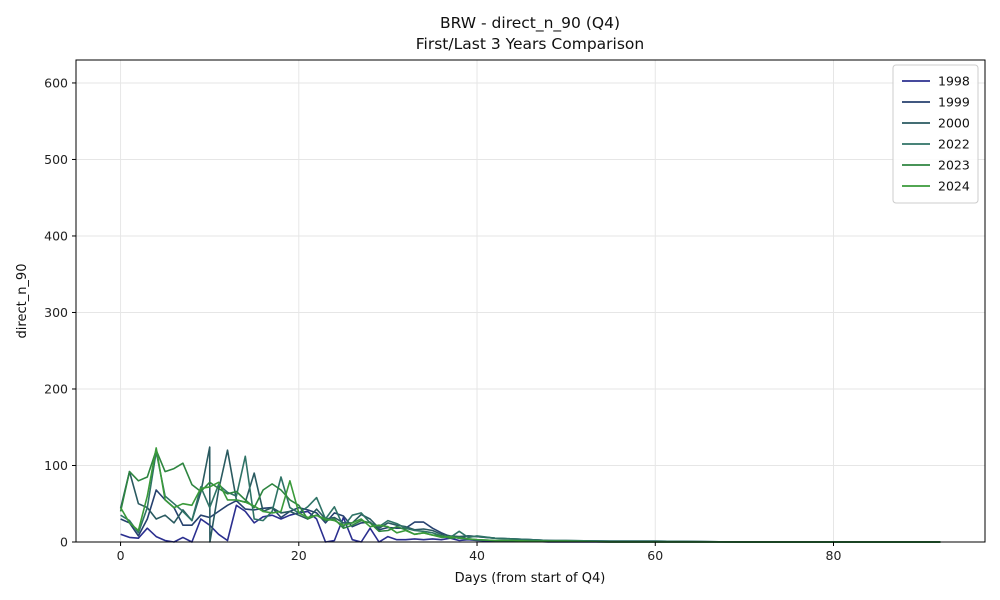 Image resolution: width=1000 pixels, height=600 pixels. I want to click on y-tick-label: 200, so click(56, 388).